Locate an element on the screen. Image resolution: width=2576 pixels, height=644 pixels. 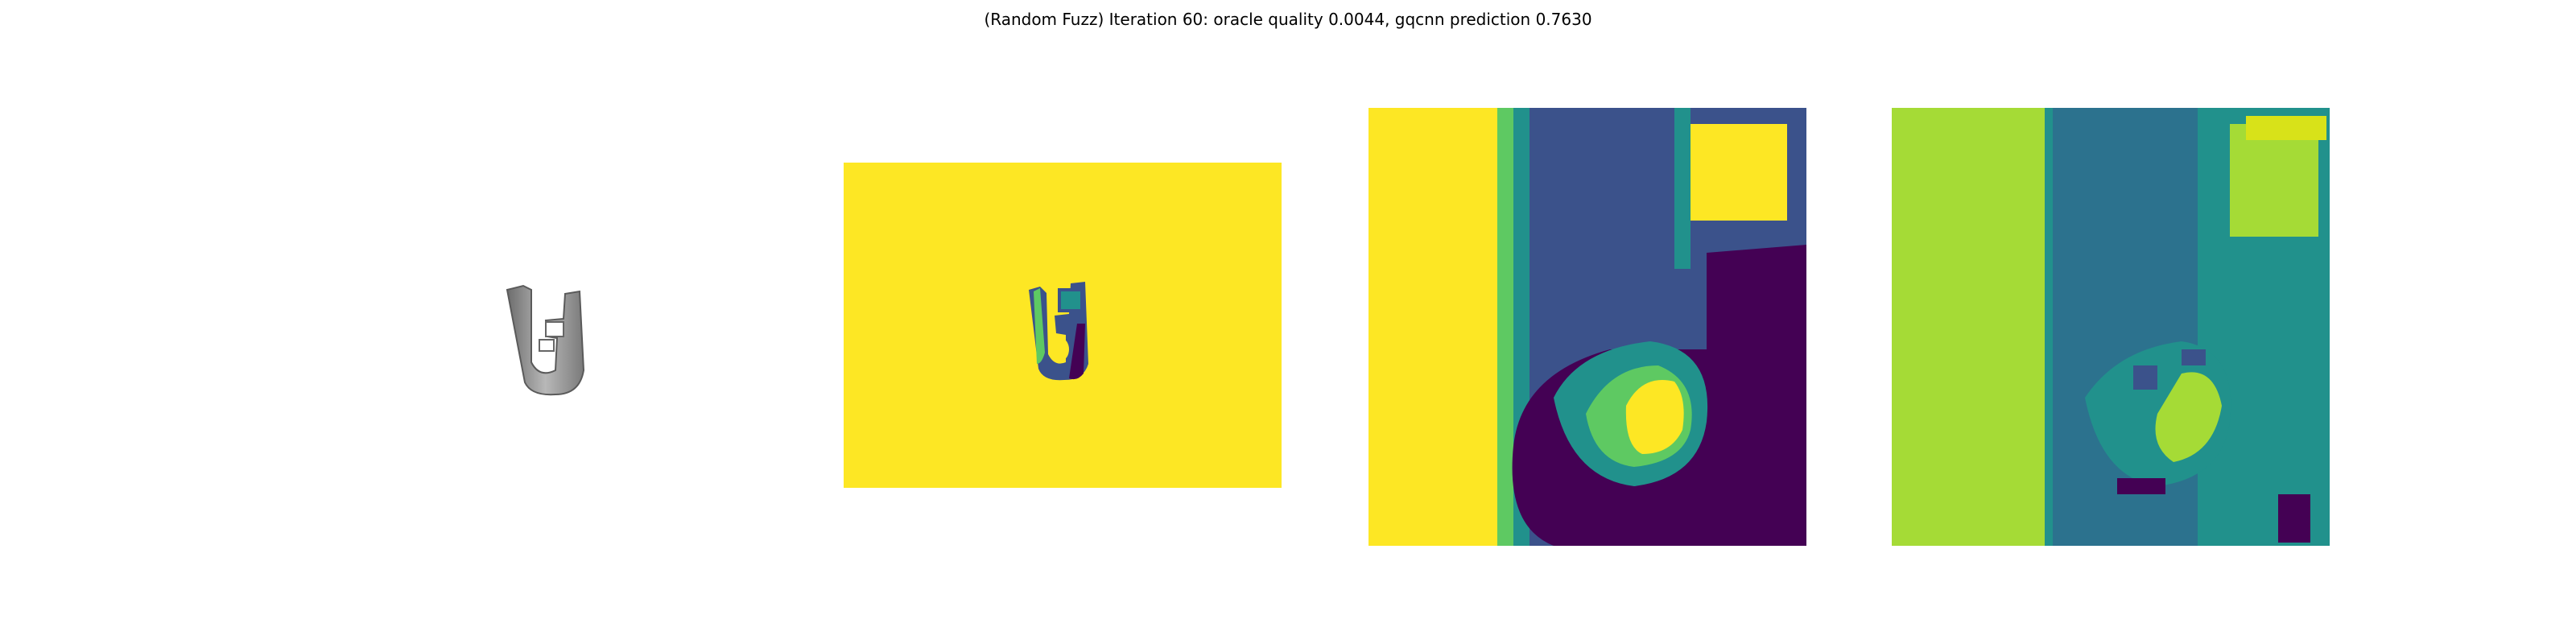
depth-crop-image is located at coordinates (1587, 327).